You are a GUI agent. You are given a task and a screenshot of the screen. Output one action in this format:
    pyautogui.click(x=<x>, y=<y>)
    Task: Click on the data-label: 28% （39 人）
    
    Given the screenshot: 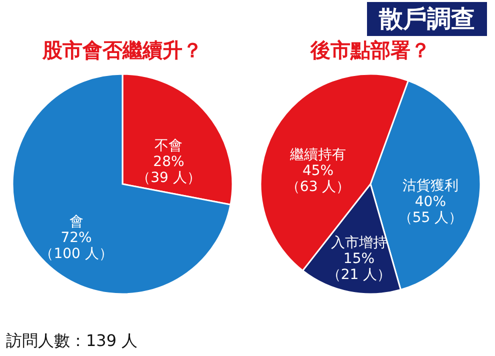 What is the action you would take?
    pyautogui.click(x=168, y=170)
    